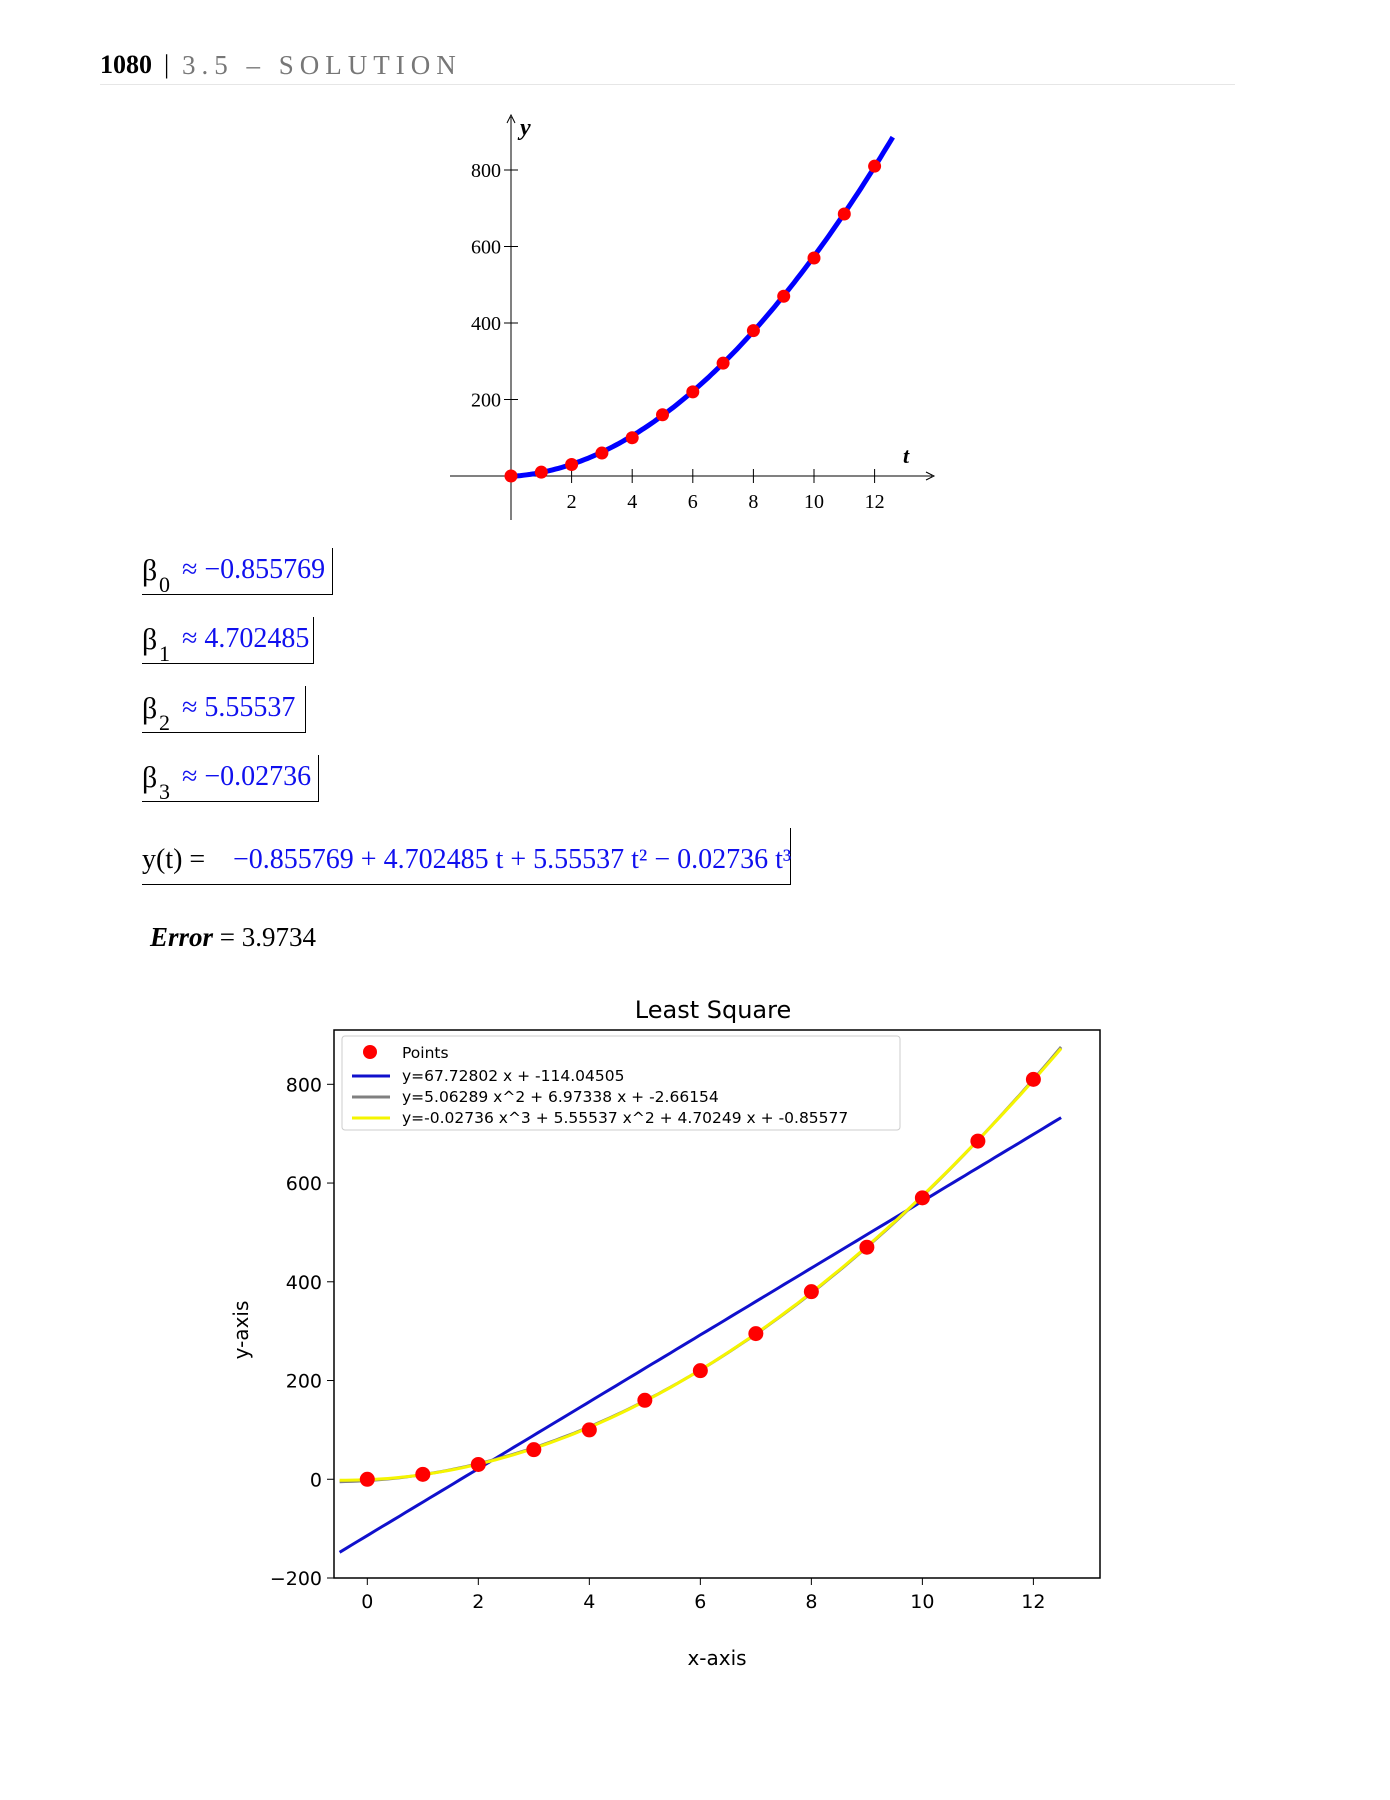 This screenshot has width=1390, height=1800. I want to click on beta2-result: β 2 ≈ 5.55537, so click(224, 710).